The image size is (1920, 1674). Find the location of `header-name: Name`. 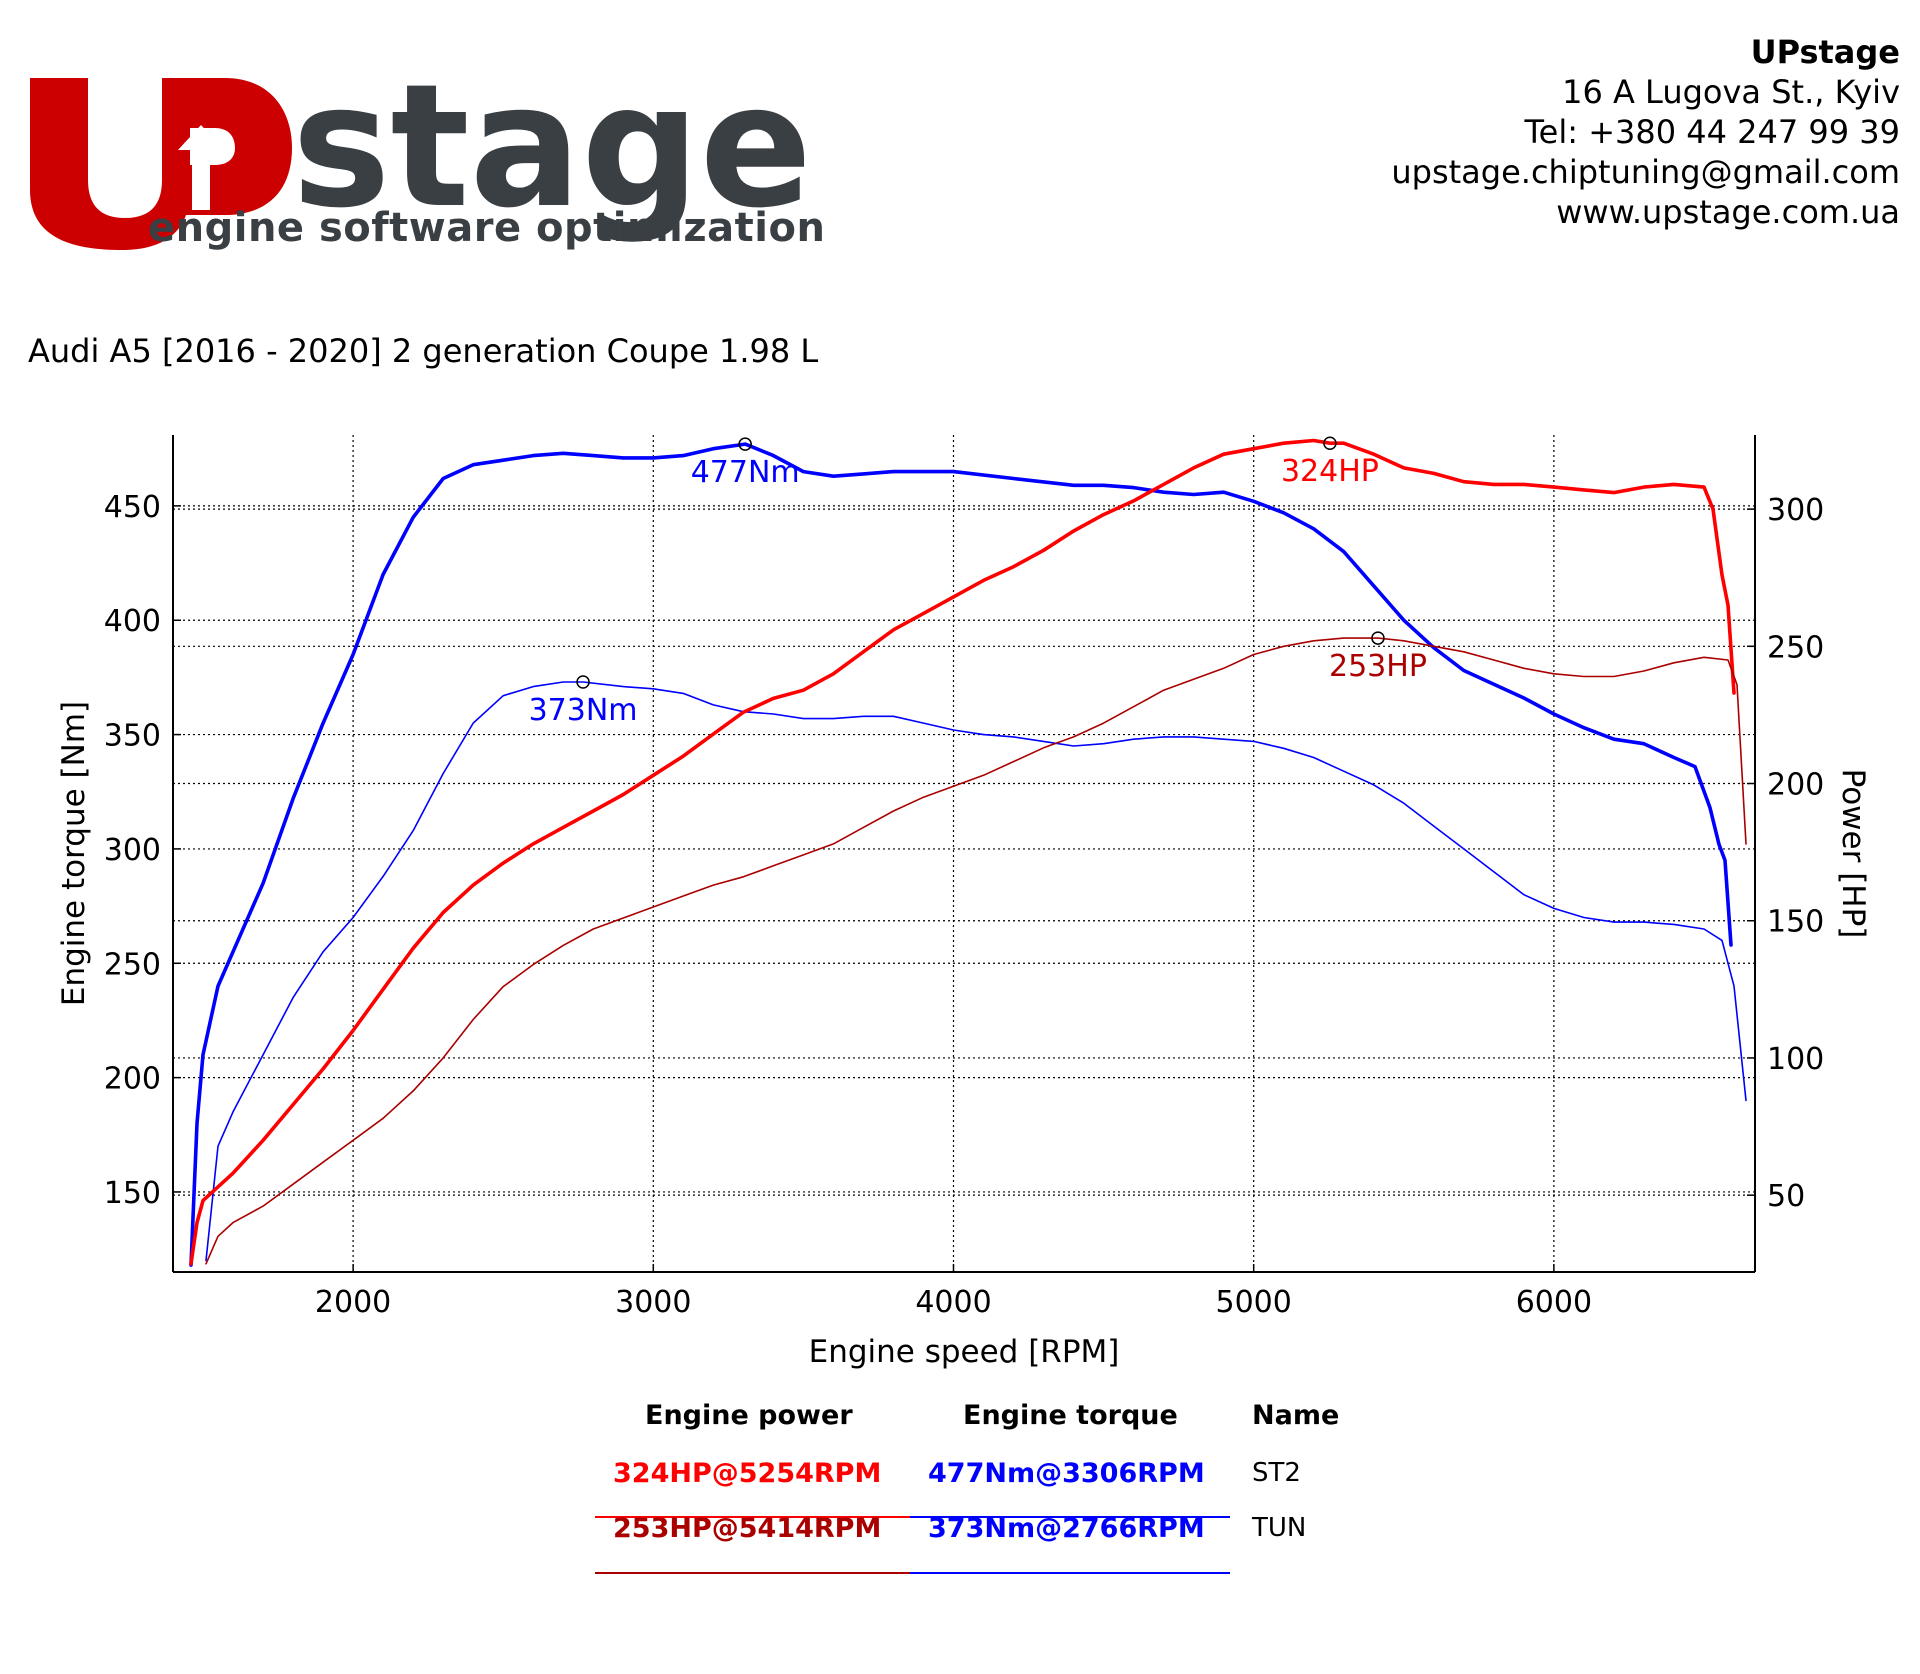

header-name: Name is located at coordinates (1296, 1415).